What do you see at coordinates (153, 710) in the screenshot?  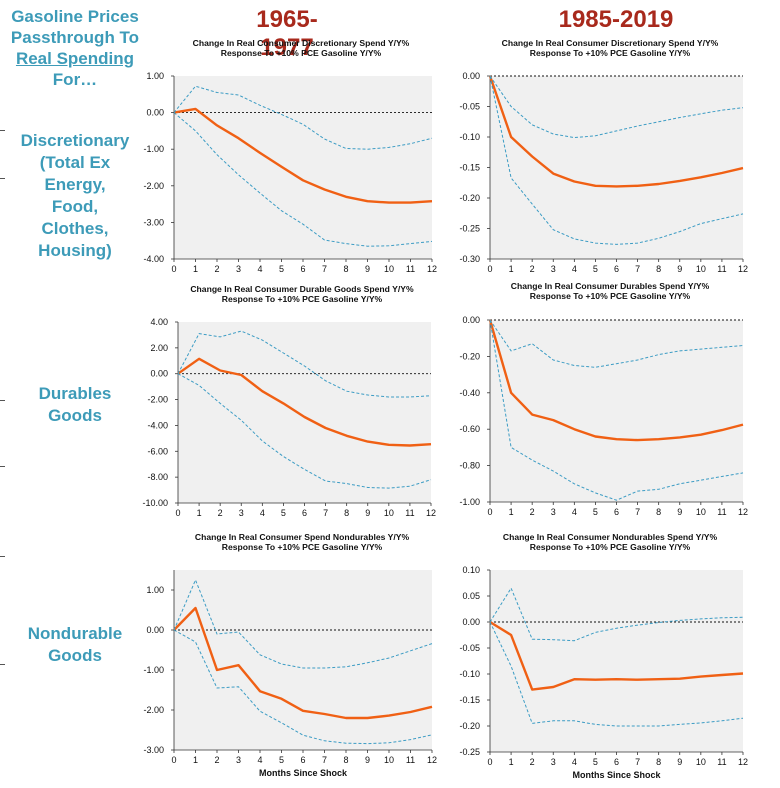 I see `y-tick-label: -2.00` at bounding box center [153, 710].